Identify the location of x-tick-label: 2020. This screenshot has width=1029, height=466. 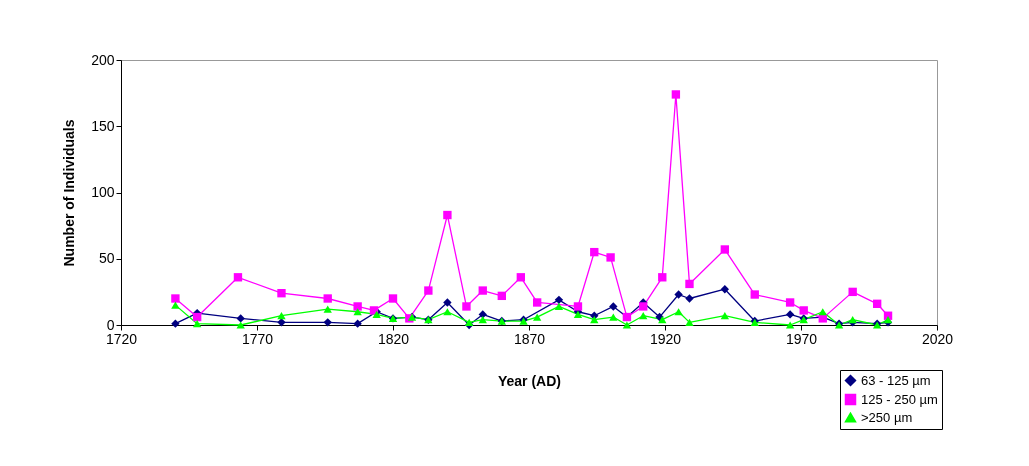
(937, 338).